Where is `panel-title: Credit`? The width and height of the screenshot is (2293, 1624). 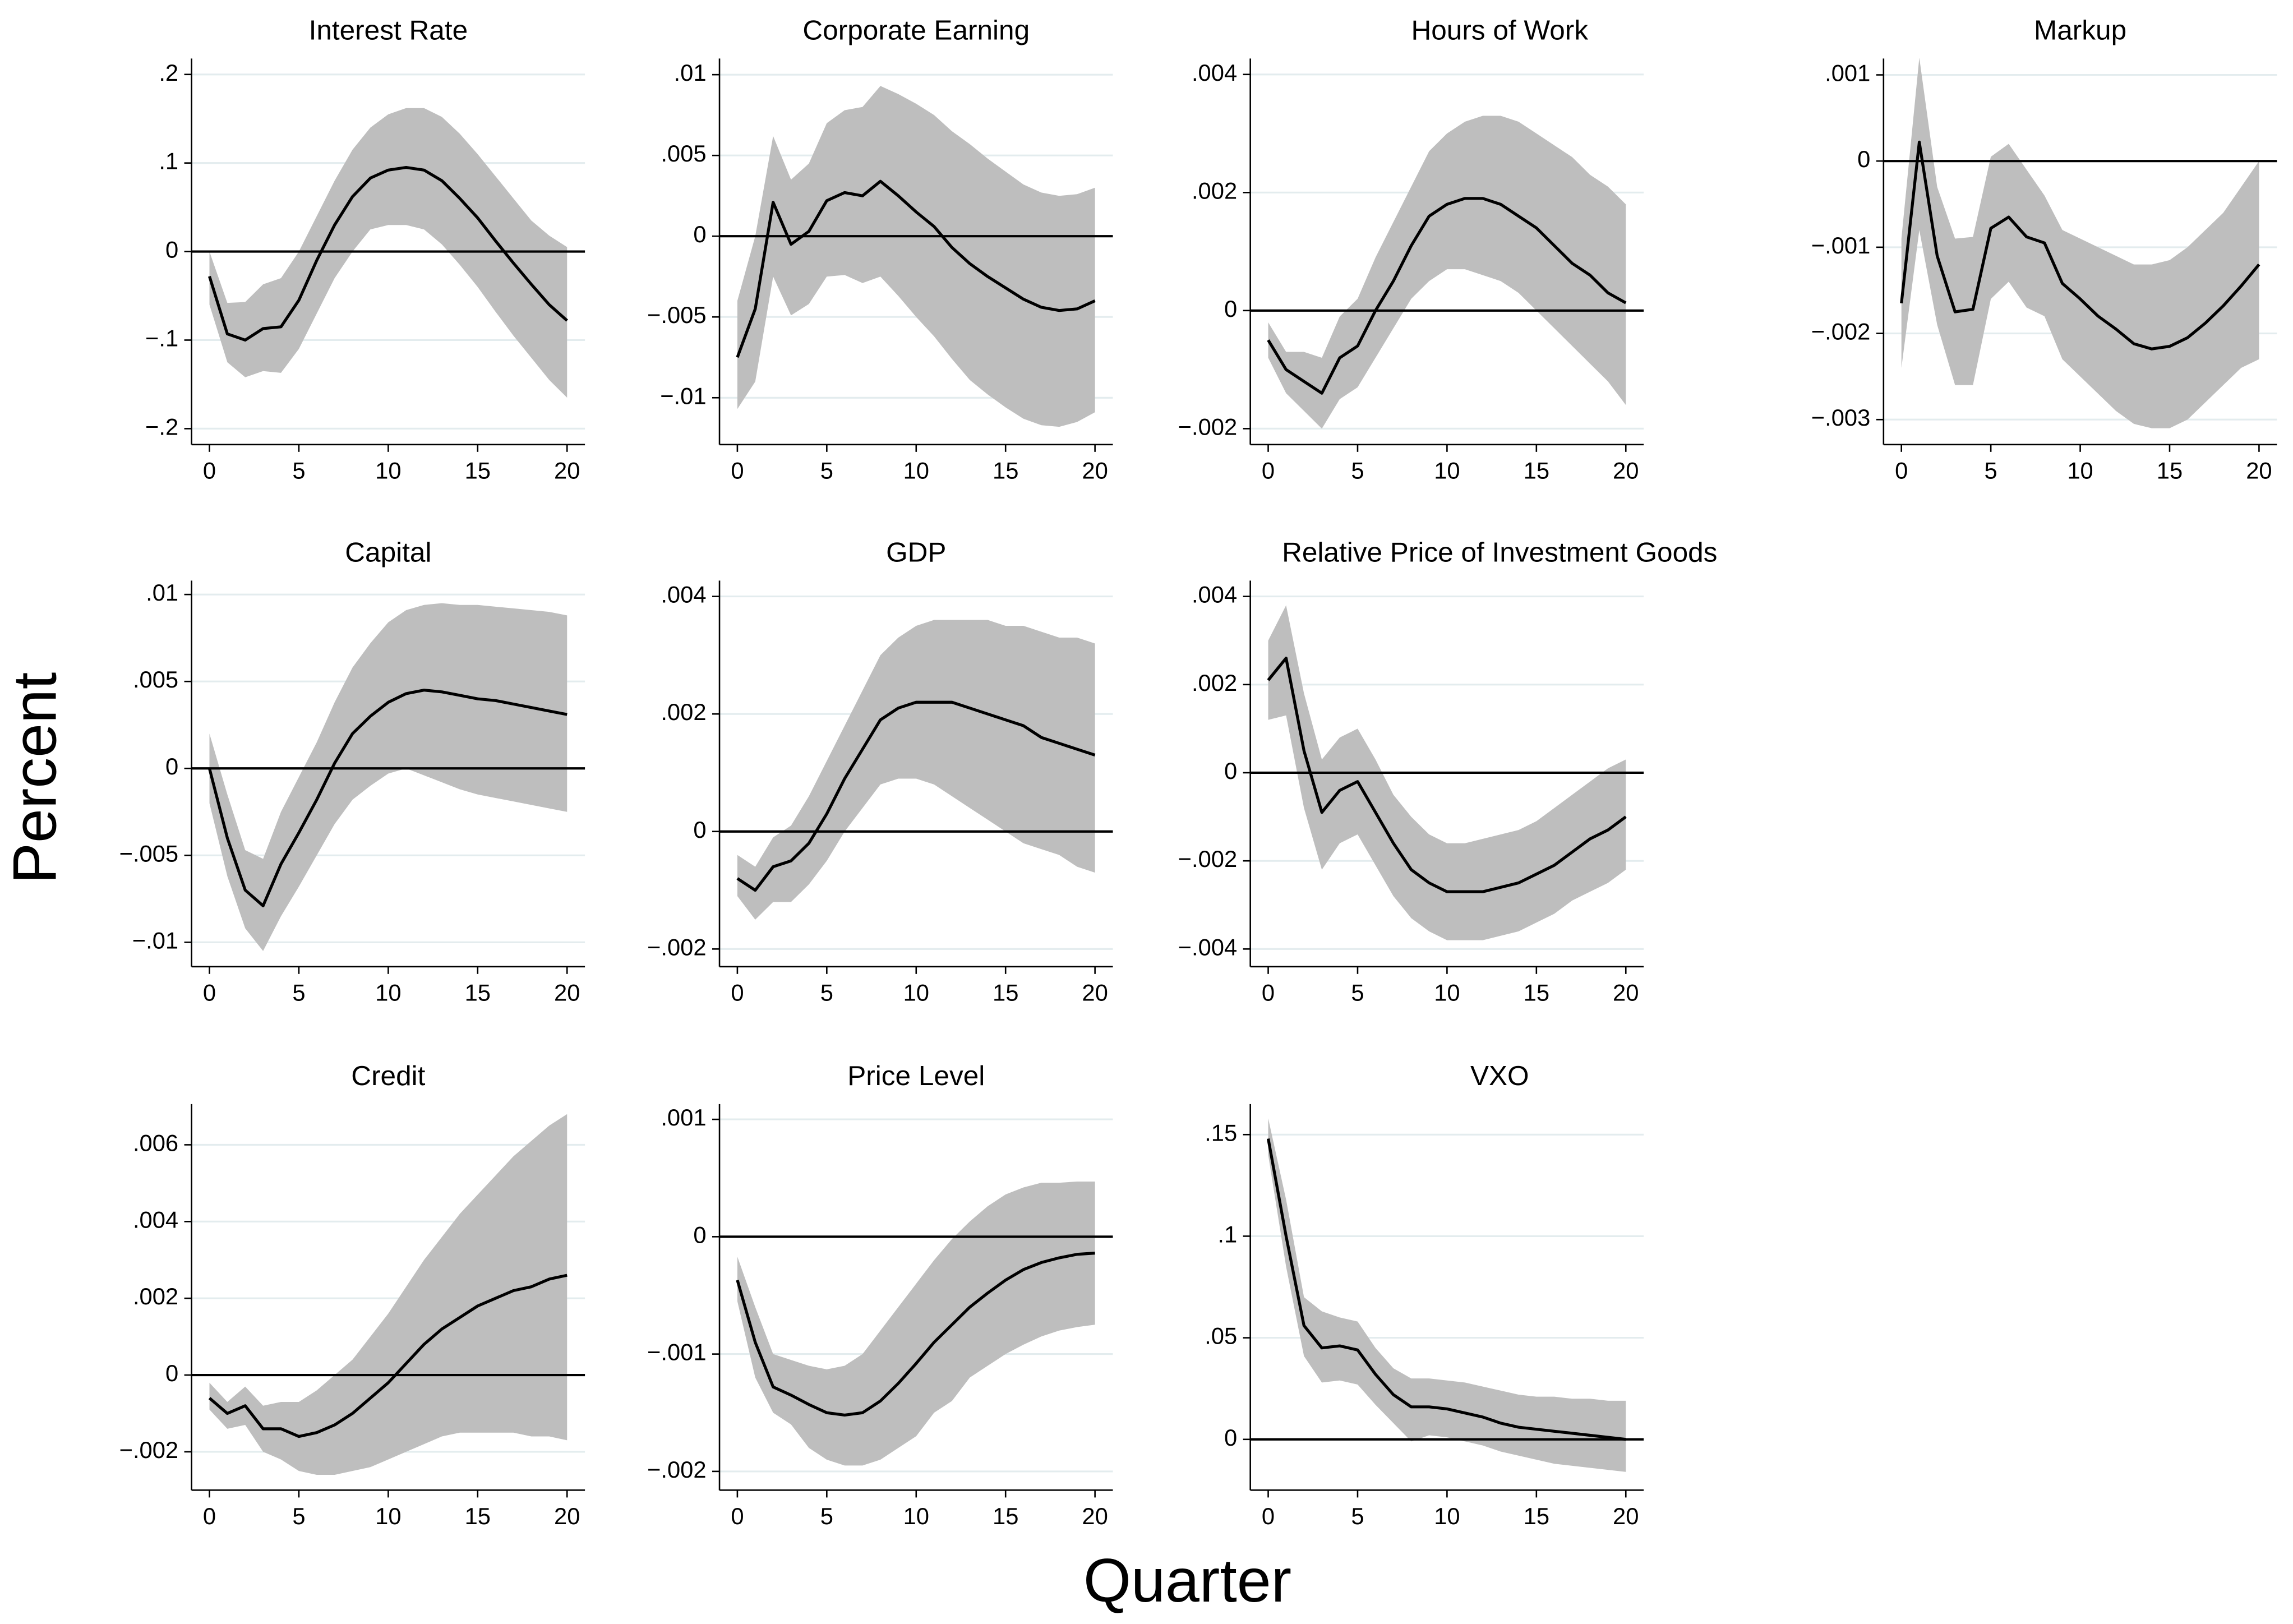
panel-title: Credit is located at coordinates (388, 1075).